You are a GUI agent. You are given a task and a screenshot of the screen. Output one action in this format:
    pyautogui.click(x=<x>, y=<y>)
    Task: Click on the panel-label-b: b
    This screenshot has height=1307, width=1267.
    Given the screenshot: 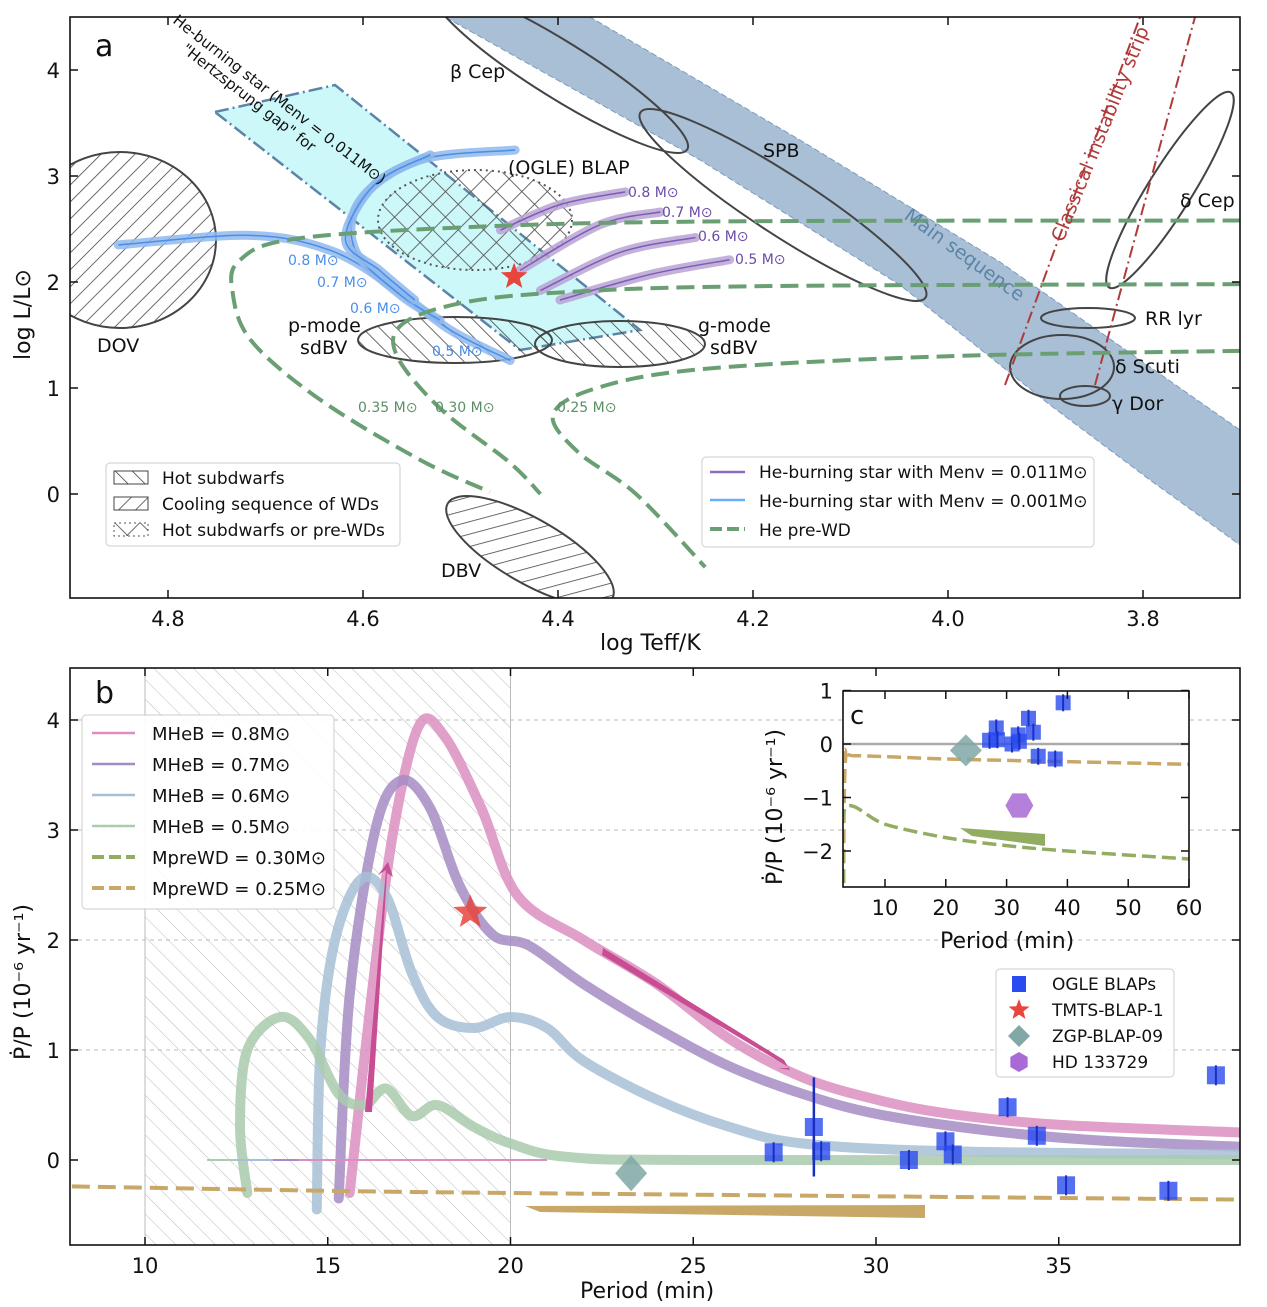 What is the action you would take?
    pyautogui.click(x=104, y=693)
    